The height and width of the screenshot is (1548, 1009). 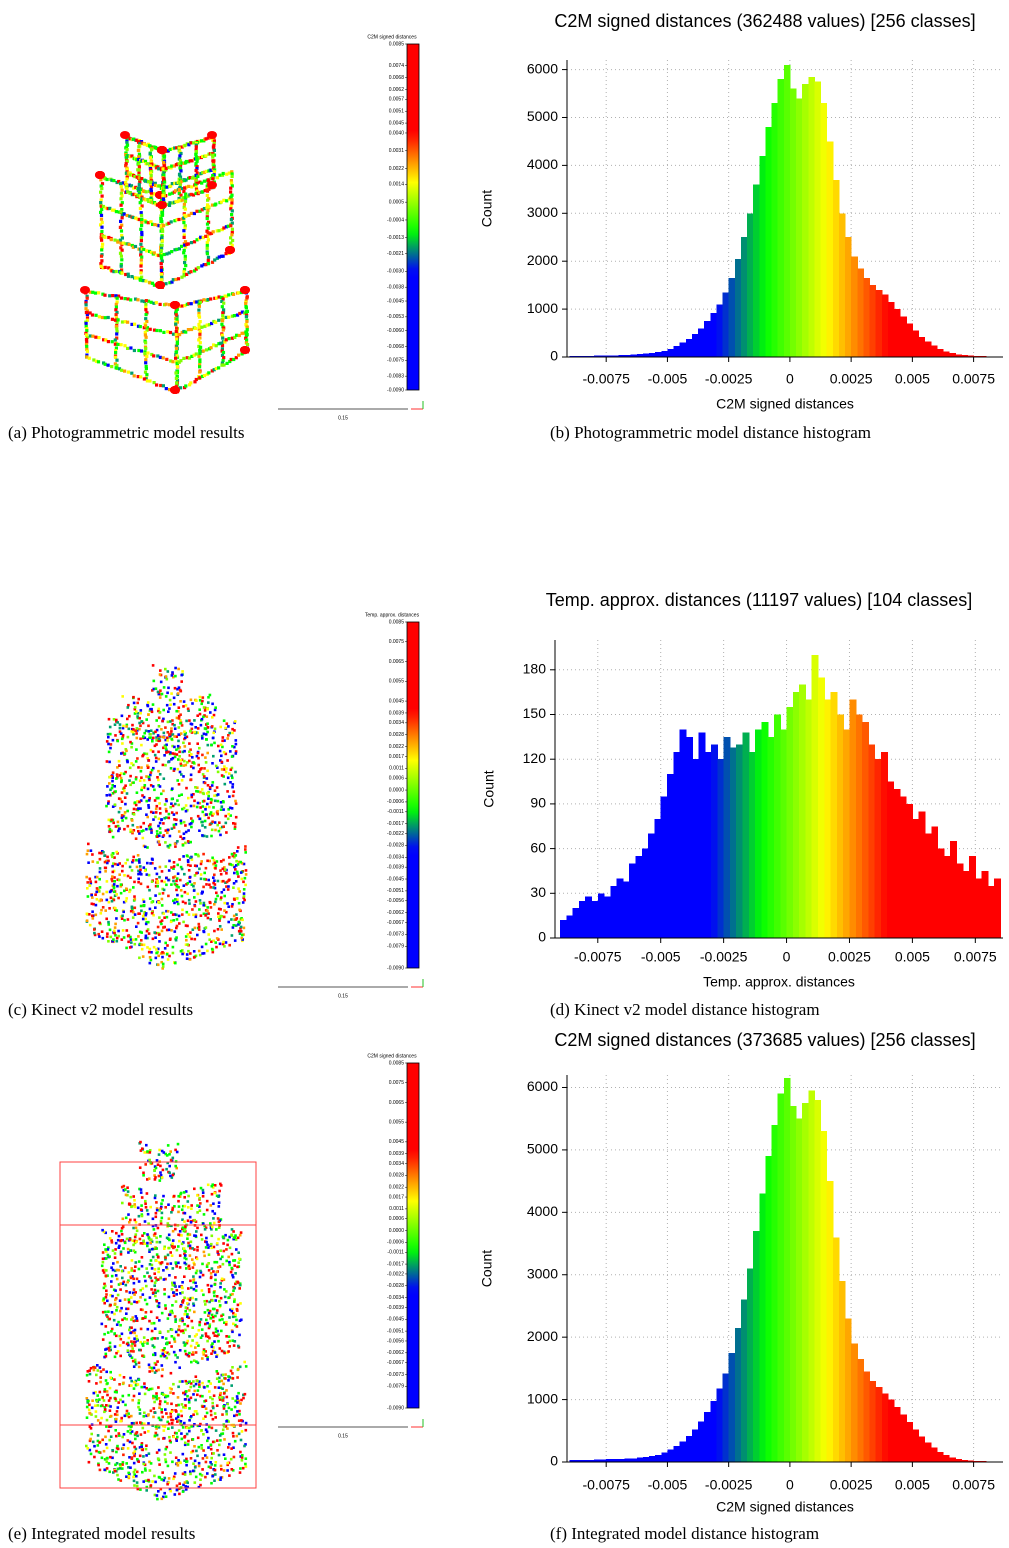 What do you see at coordinates (395, 301) in the screenshot?
I see `colorbar-tick-label: -0.0045` at bounding box center [395, 301].